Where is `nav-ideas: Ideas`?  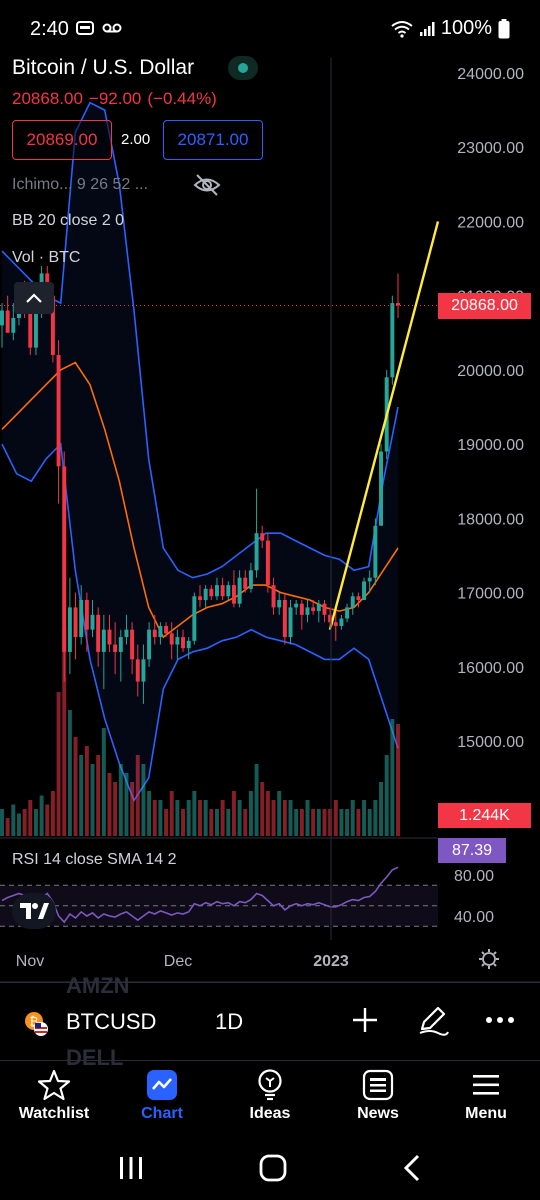 nav-ideas: Ideas is located at coordinates (270, 1098).